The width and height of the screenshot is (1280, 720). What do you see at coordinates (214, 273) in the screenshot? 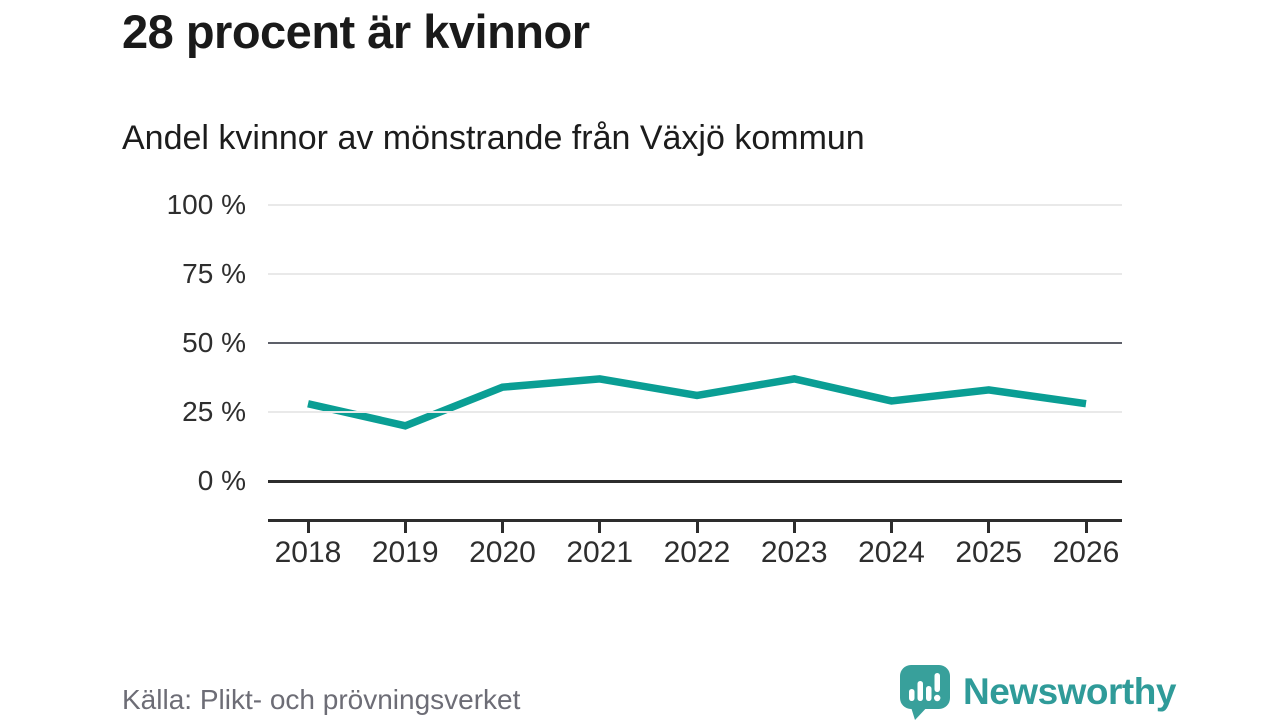
I see `y-tick-label: 75 %` at bounding box center [214, 273].